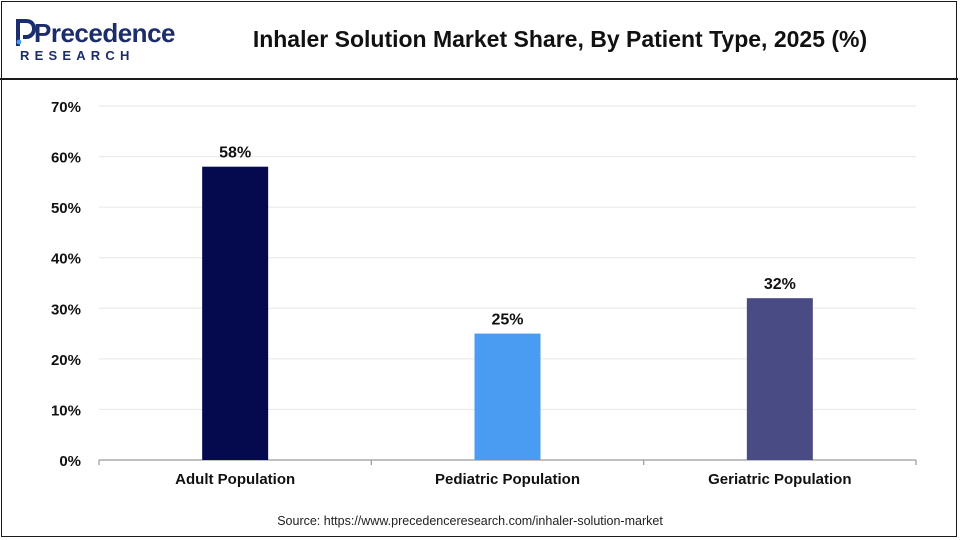 This screenshot has height=540, width=960. I want to click on data-label: 58%, so click(235, 153).